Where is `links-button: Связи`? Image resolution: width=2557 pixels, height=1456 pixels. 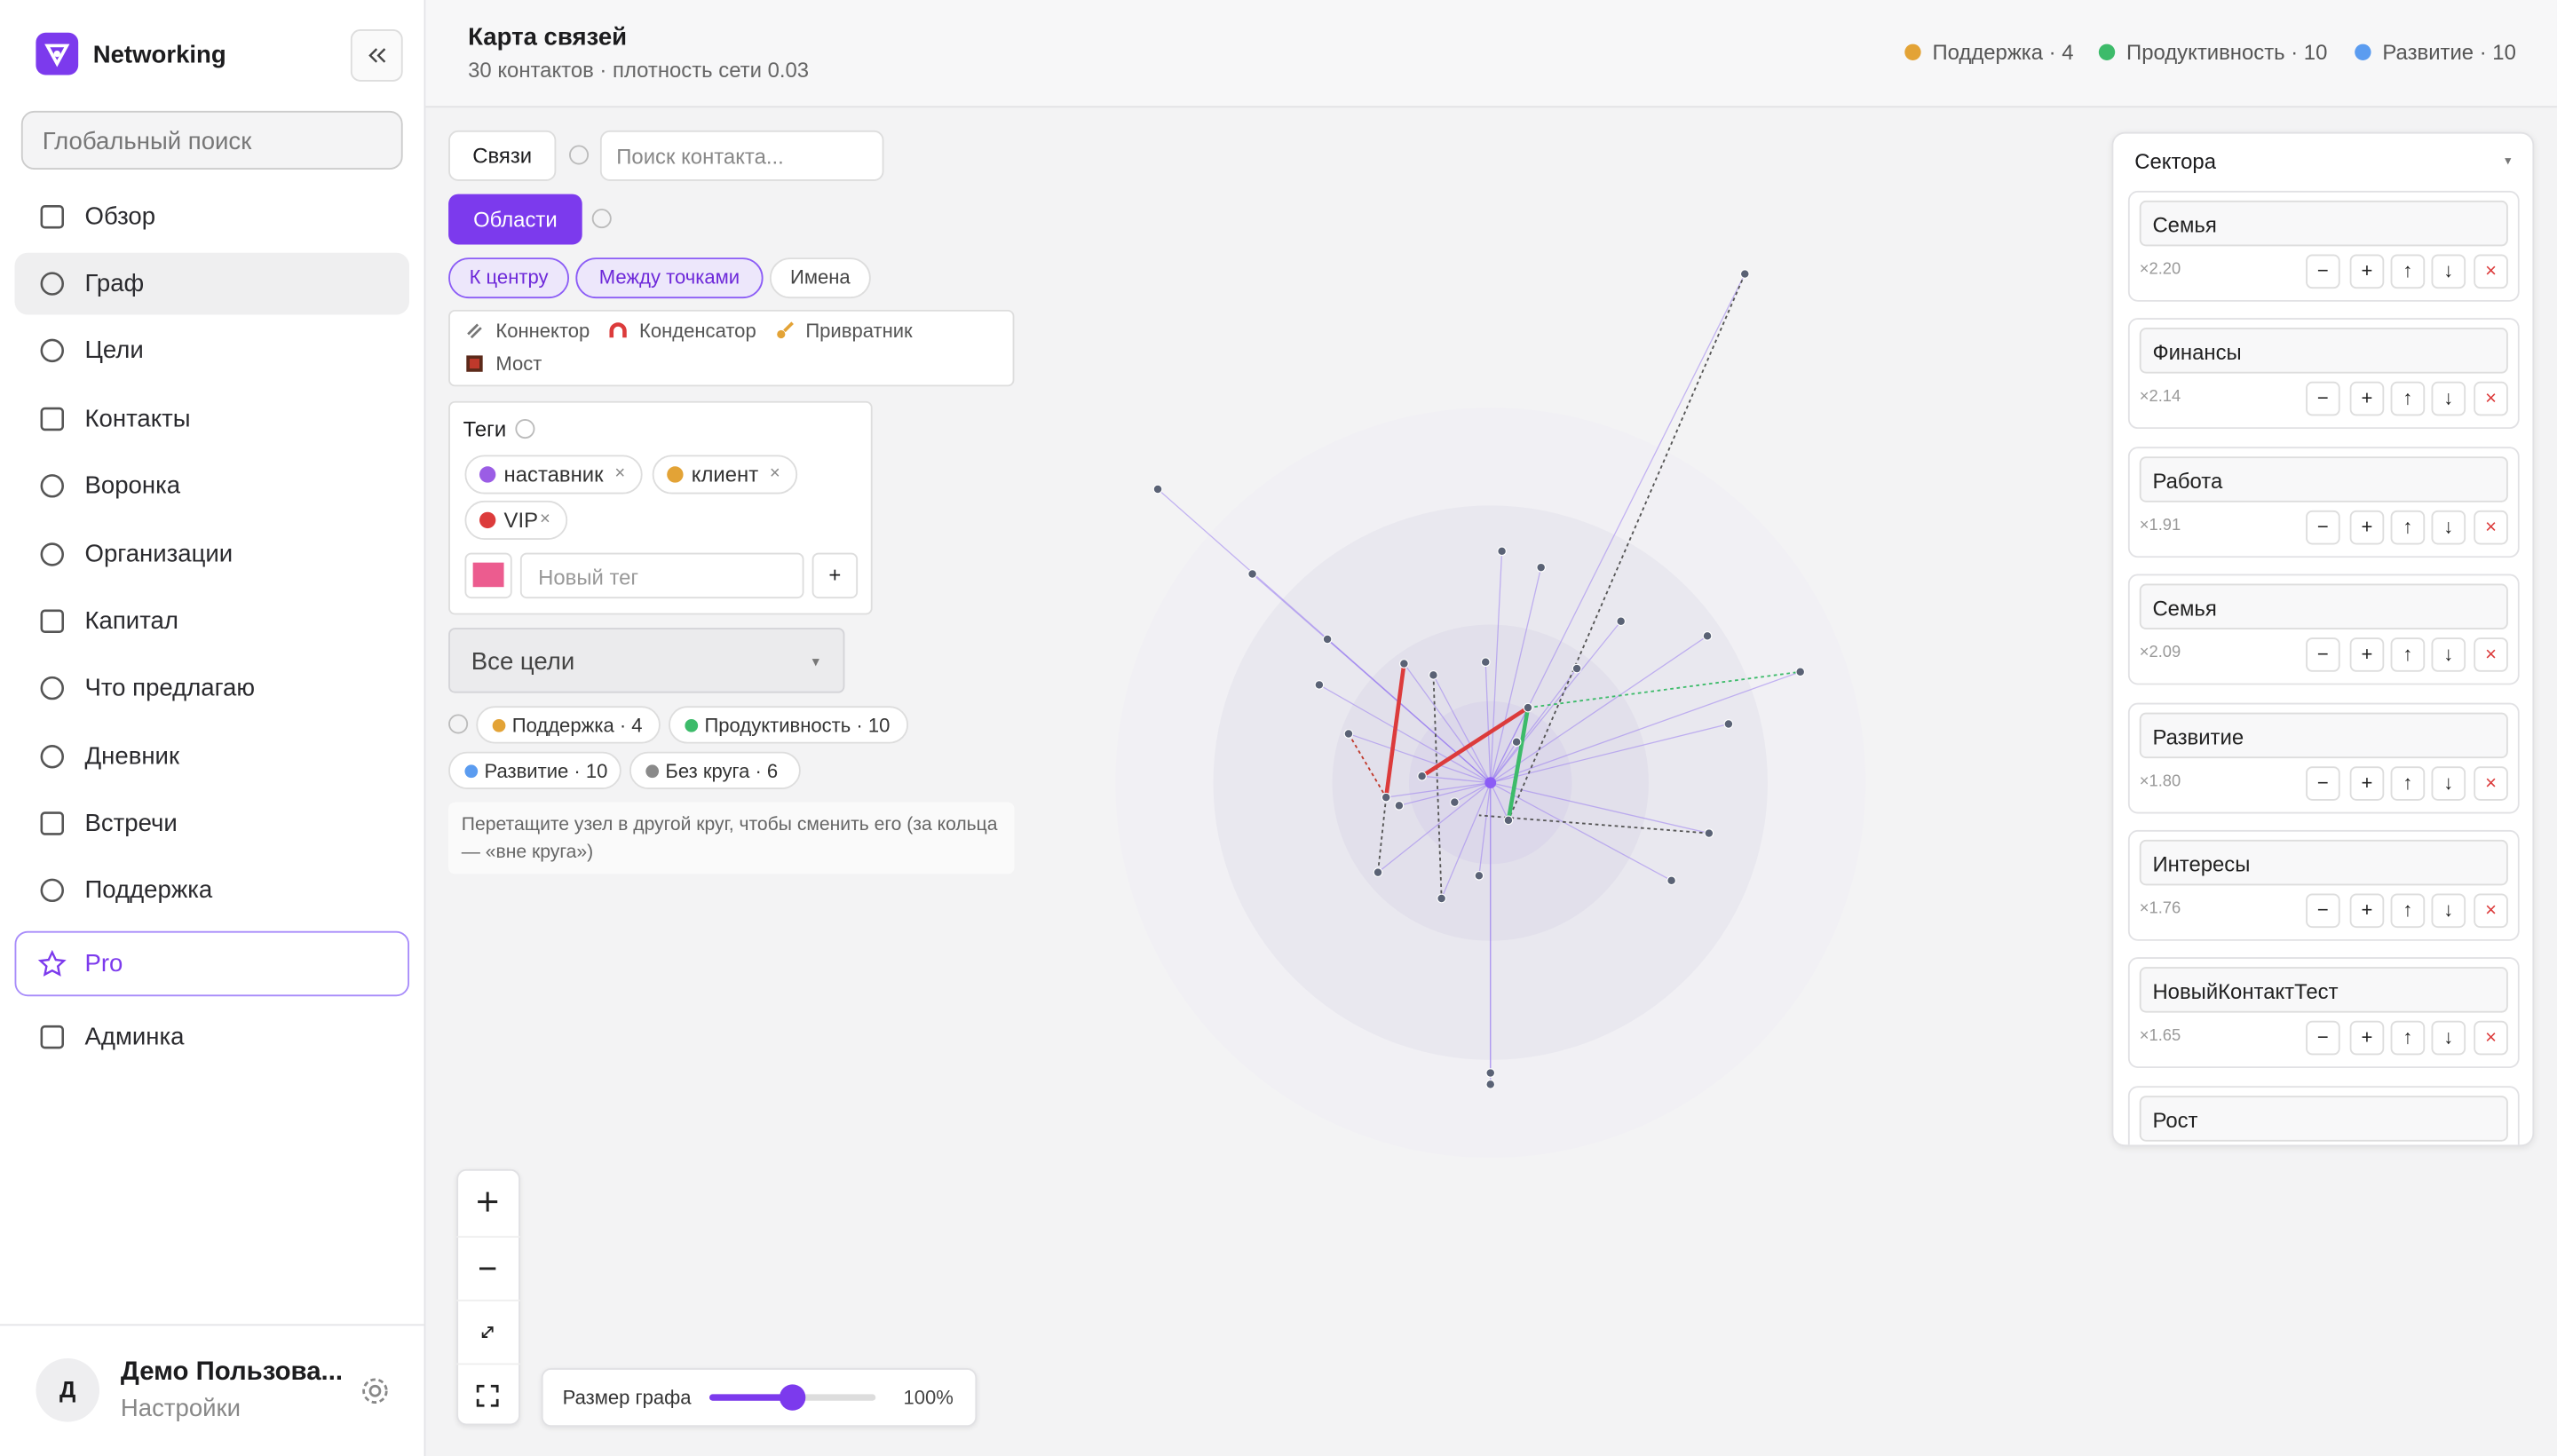 links-button: Связи is located at coordinates (502, 155).